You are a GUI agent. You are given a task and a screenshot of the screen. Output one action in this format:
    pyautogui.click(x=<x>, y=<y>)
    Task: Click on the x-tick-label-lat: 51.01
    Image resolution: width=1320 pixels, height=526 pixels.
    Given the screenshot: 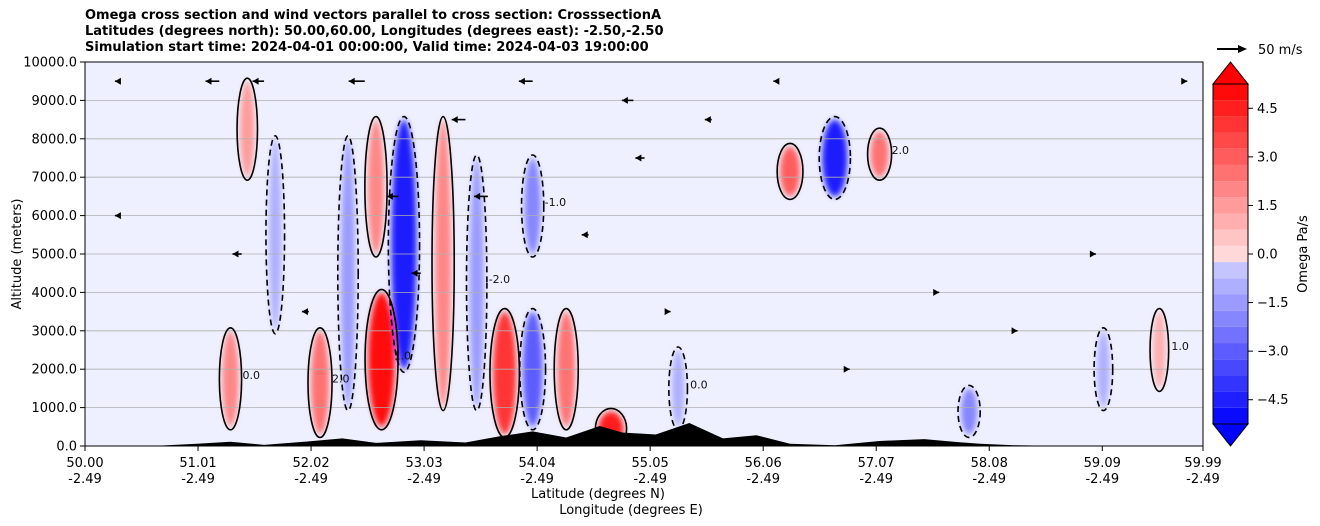 What is the action you would take?
    pyautogui.click(x=197, y=463)
    